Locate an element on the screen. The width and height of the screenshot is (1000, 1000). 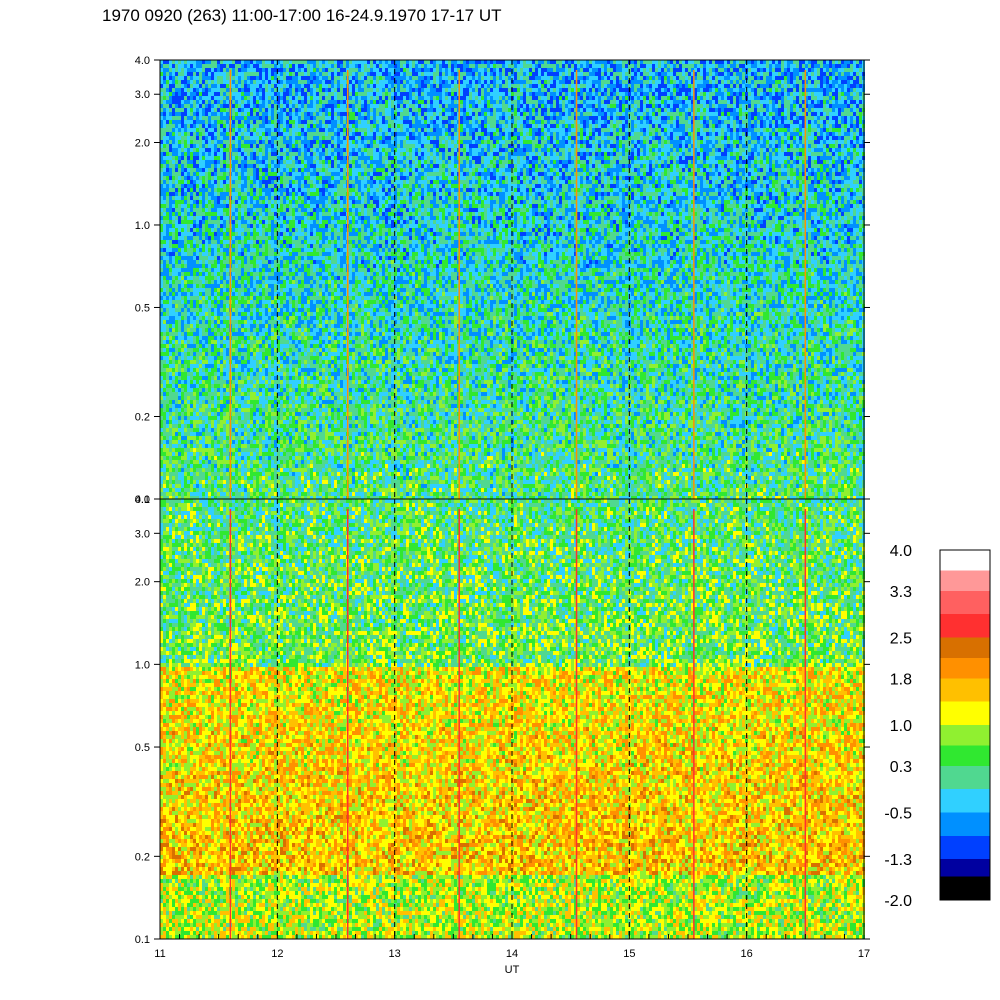
colorbar-tick-label: 1.8 is located at coordinates (901, 679).